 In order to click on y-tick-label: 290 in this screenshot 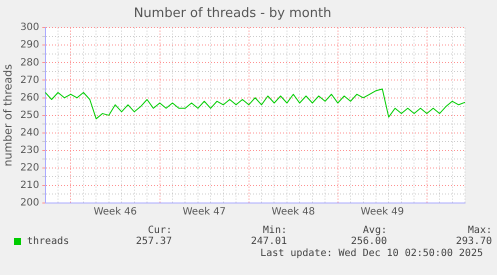, I will do `click(30, 45)`.